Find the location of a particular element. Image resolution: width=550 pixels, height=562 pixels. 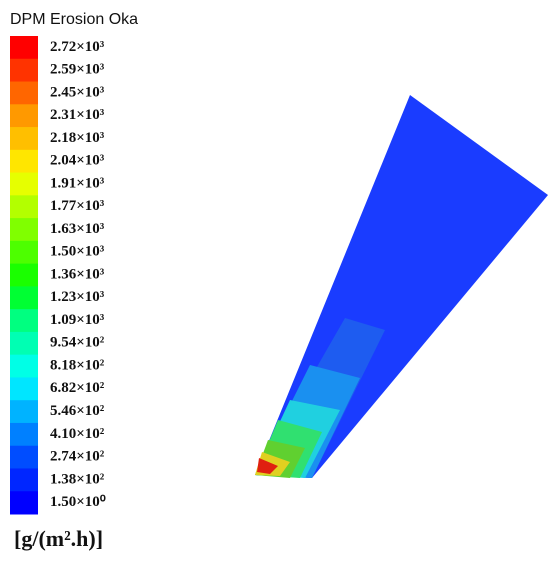

legend-label: 1.50×10³ is located at coordinates (77, 252).